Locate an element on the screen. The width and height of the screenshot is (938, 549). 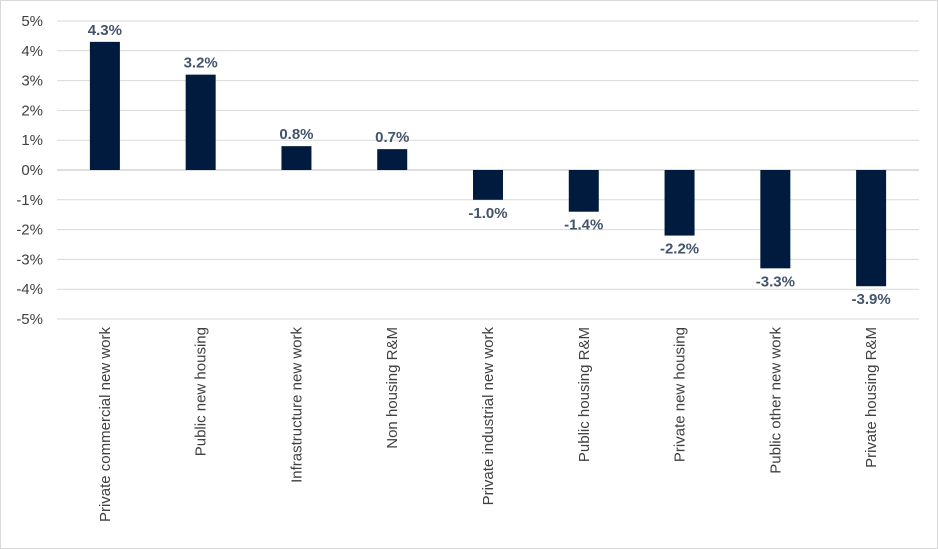
category-label: Infrastructure new work is located at coordinates (296, 405).